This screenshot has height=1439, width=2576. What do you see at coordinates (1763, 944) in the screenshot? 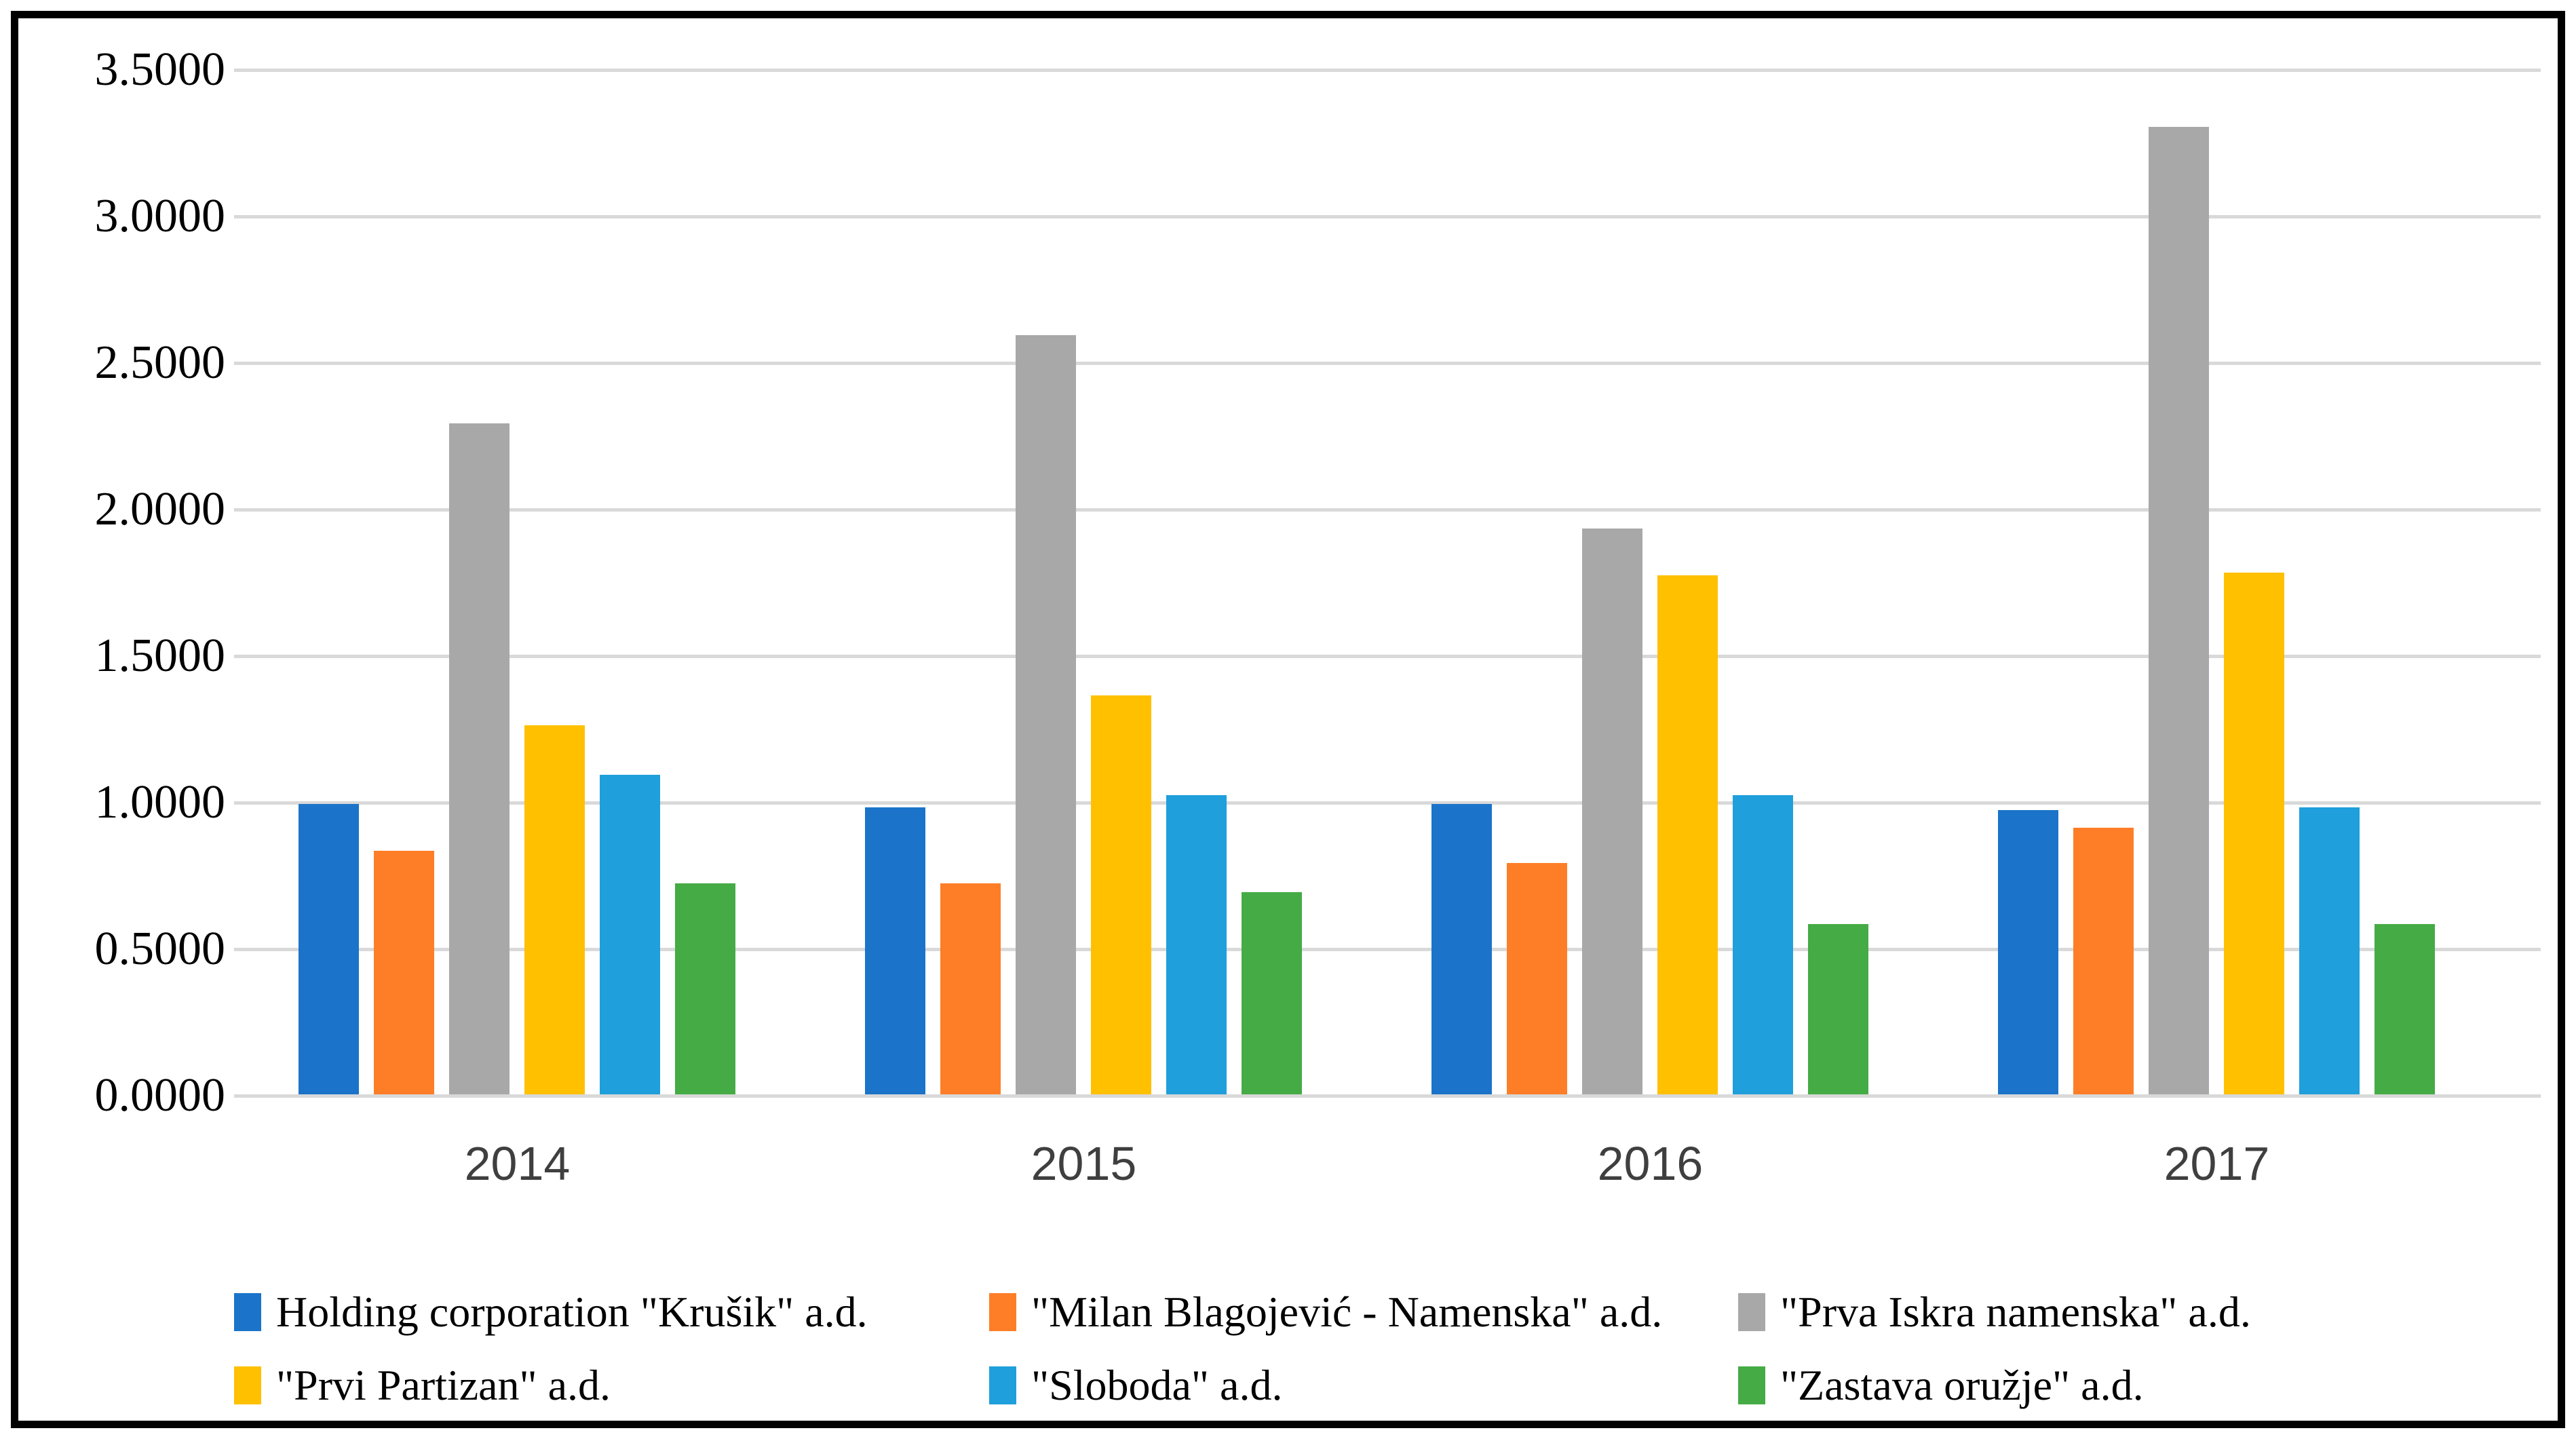
I see `bar-2016-series5` at bounding box center [1763, 944].